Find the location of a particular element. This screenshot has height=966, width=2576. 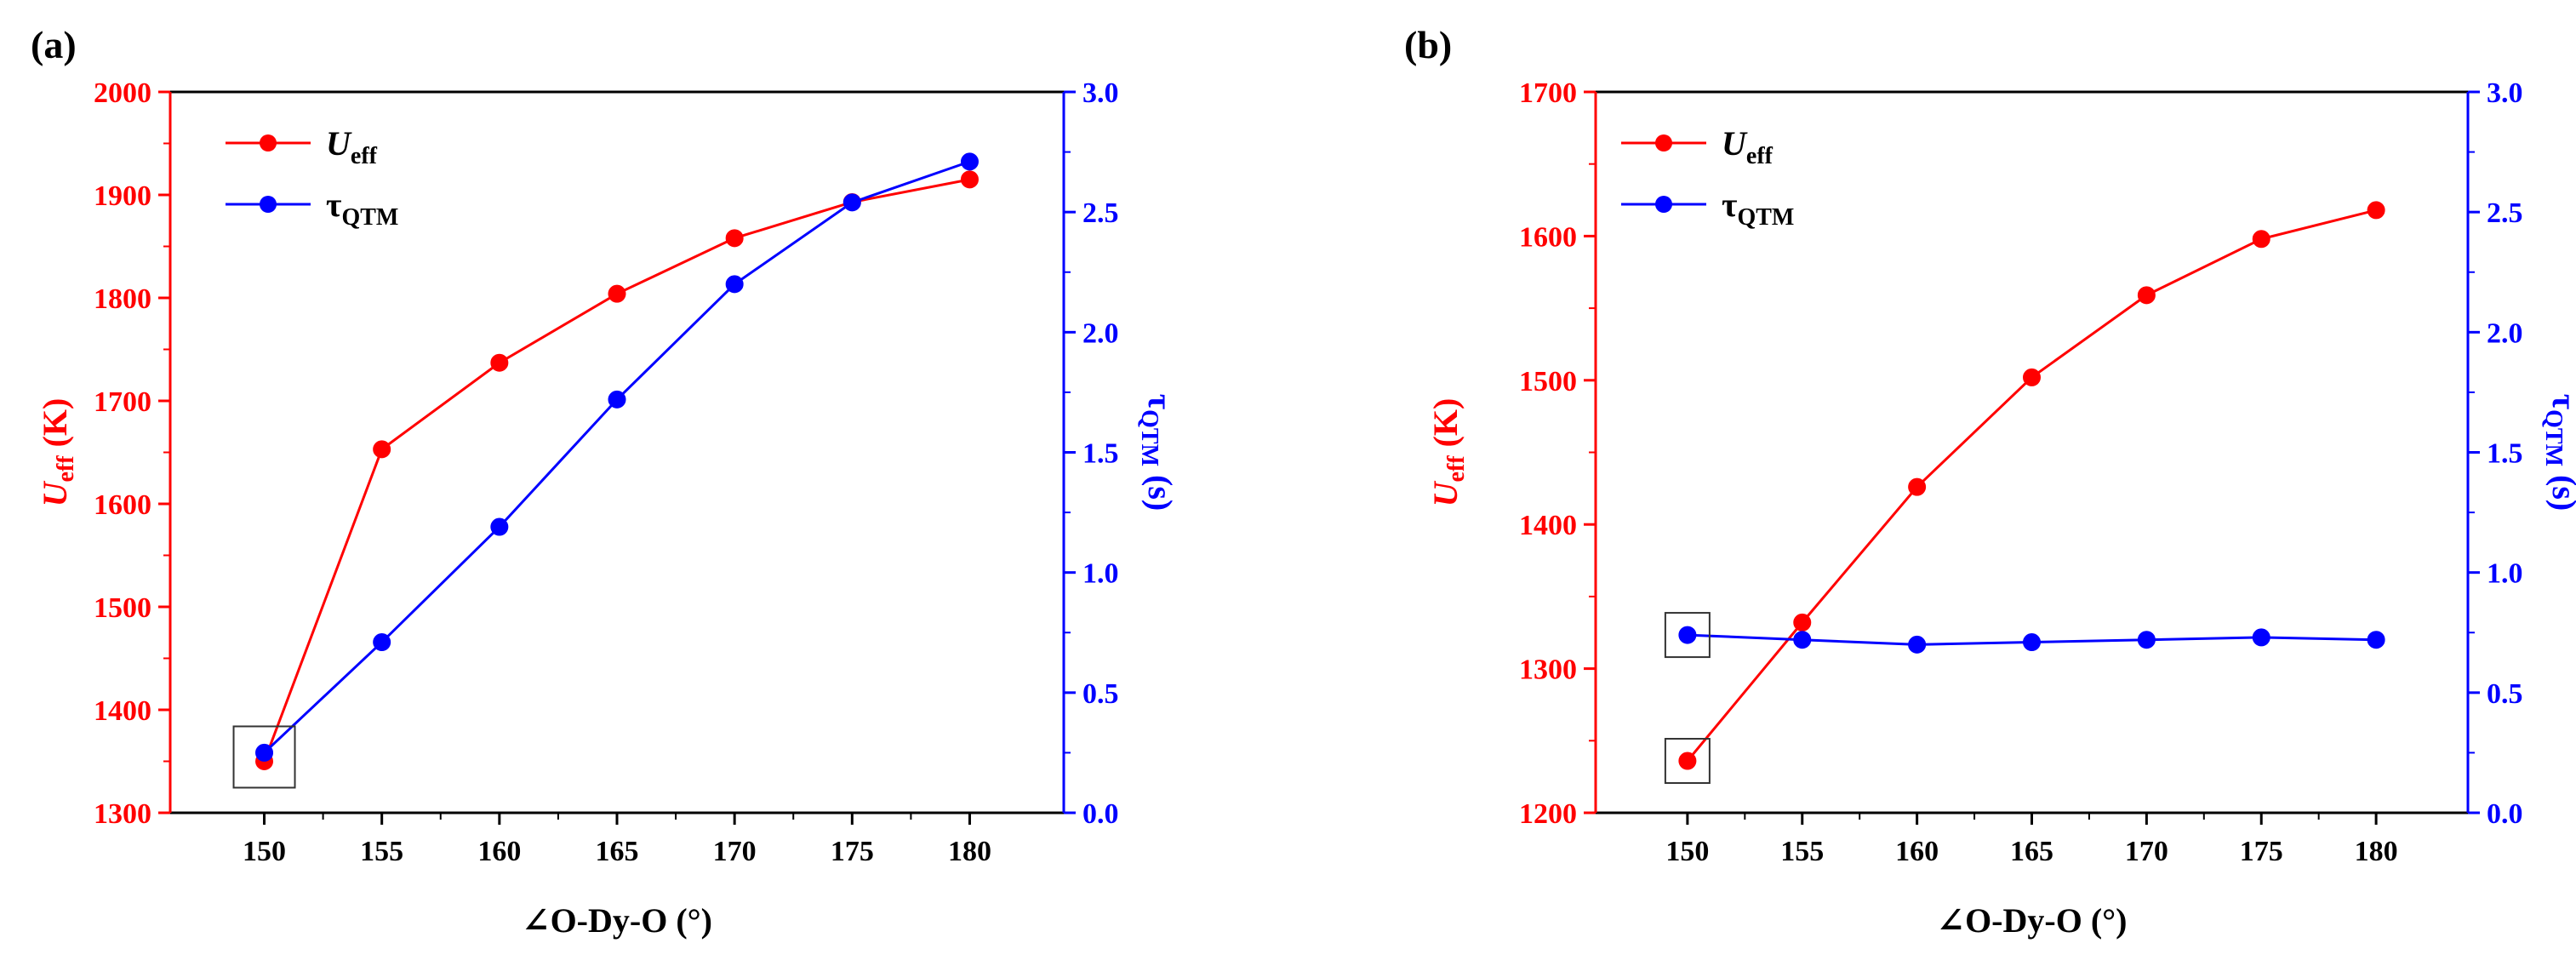

left-y-tick-label: 1900 is located at coordinates (122, 196).